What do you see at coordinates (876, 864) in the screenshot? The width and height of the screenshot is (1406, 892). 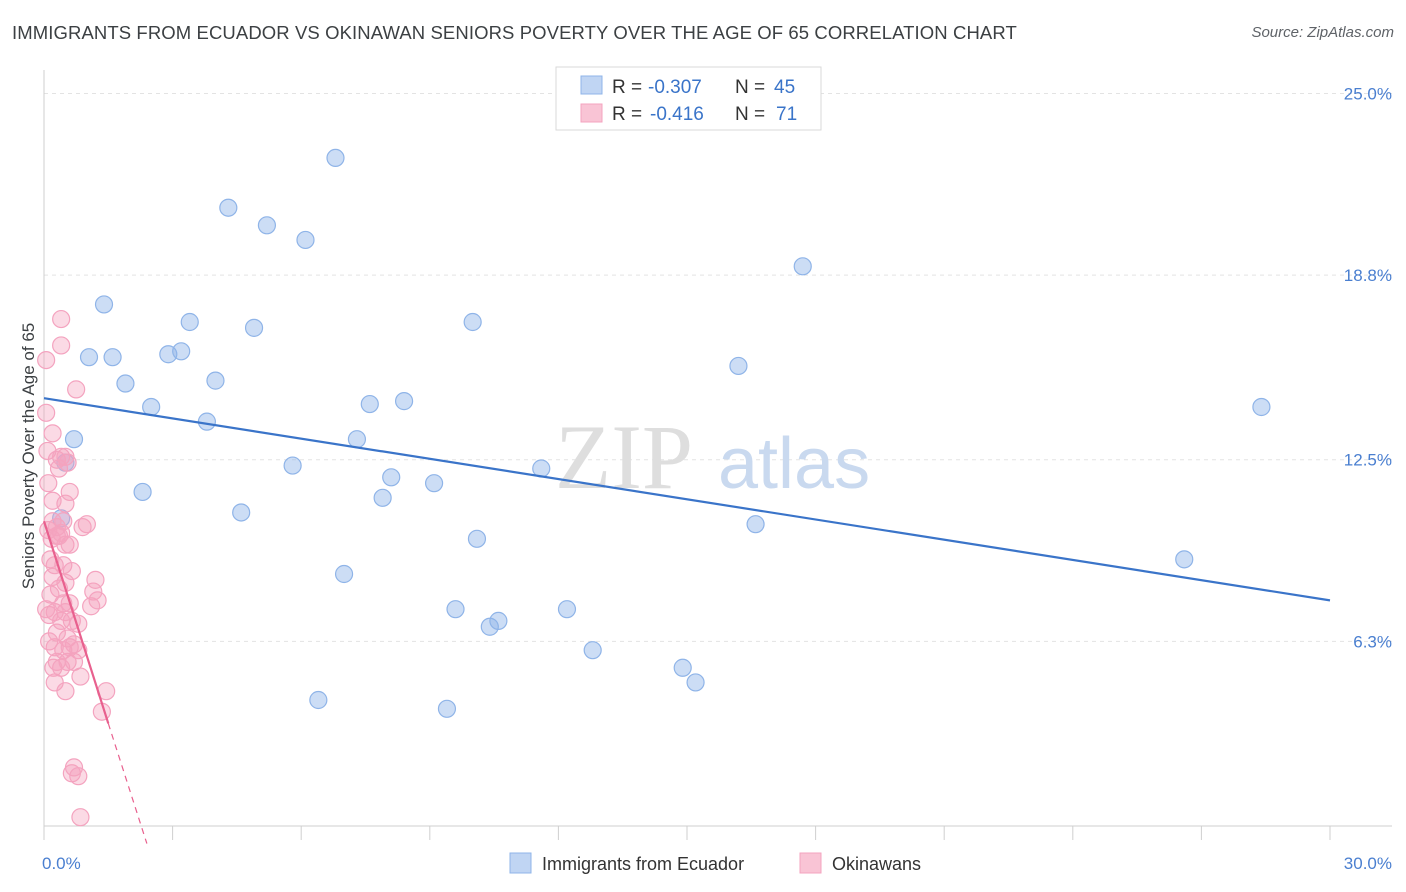 I see `bottom-legend-label-okinawans: Okinawans` at bounding box center [876, 864].